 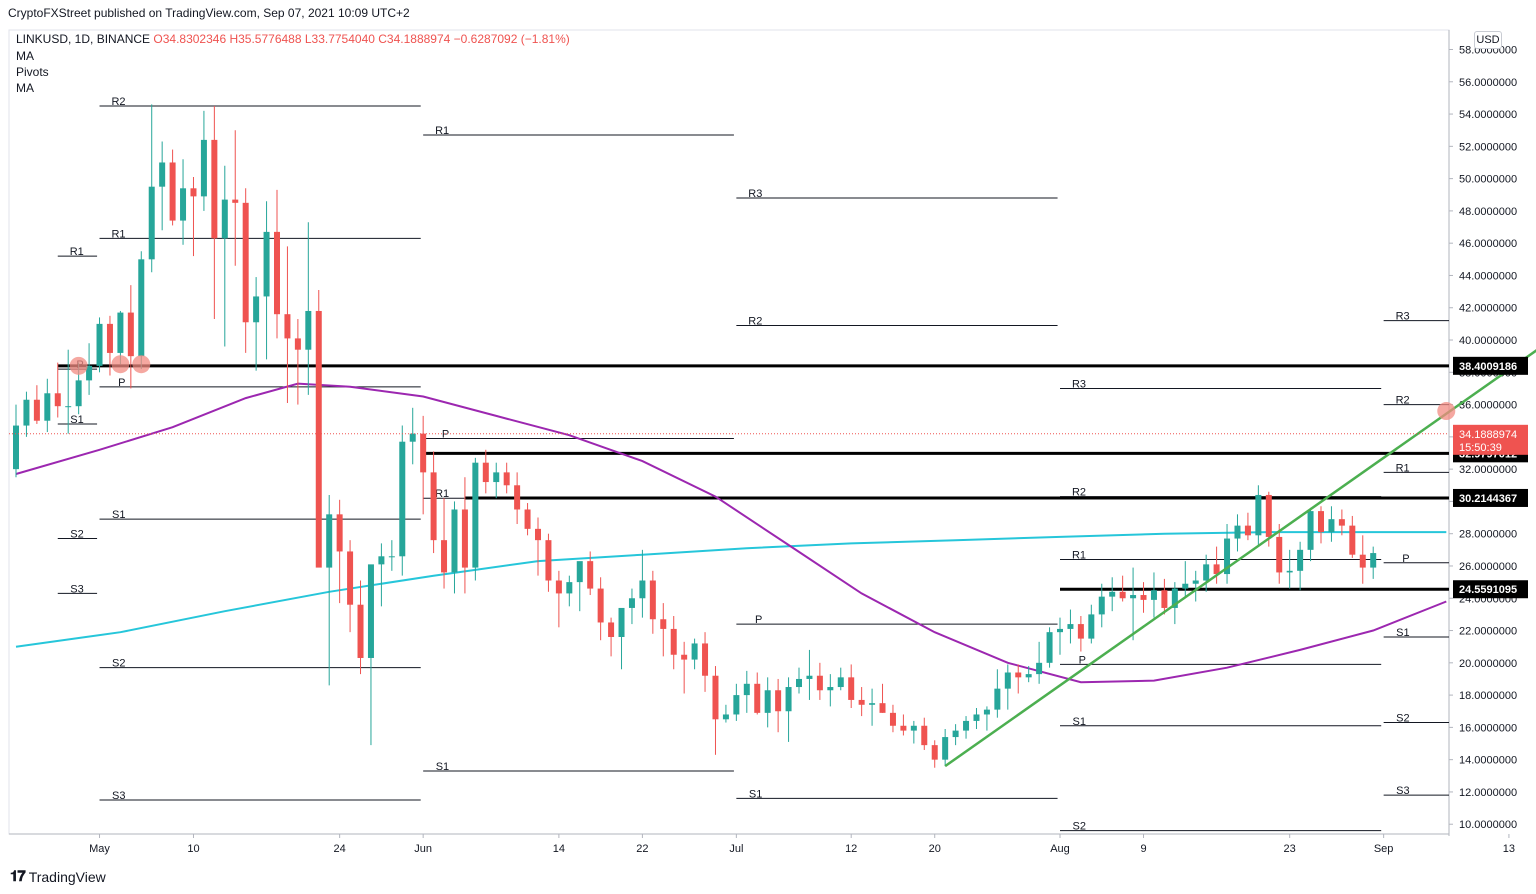 I want to click on price-tick-label: 10.0000000, so click(x=1488, y=825).